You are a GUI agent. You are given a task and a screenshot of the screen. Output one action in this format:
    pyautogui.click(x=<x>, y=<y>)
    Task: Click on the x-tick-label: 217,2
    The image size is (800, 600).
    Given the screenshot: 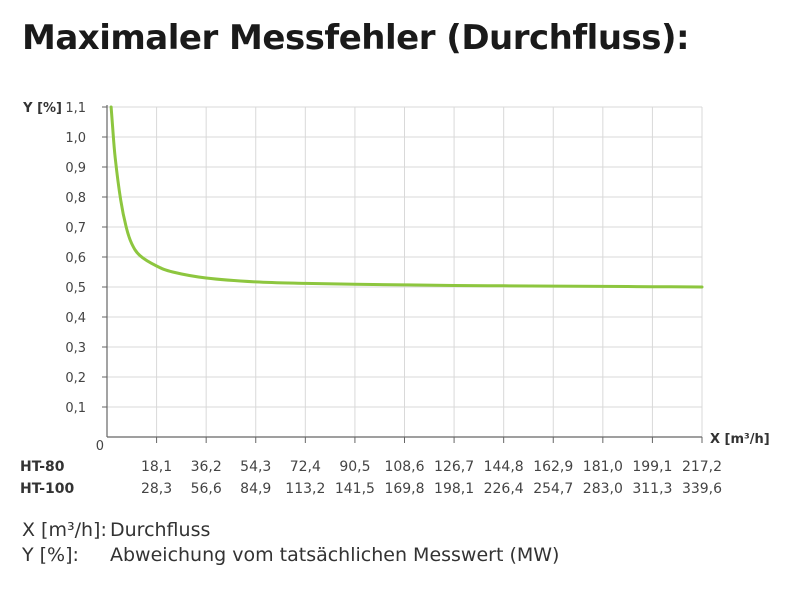 What is the action you would take?
    pyautogui.click(x=702, y=467)
    